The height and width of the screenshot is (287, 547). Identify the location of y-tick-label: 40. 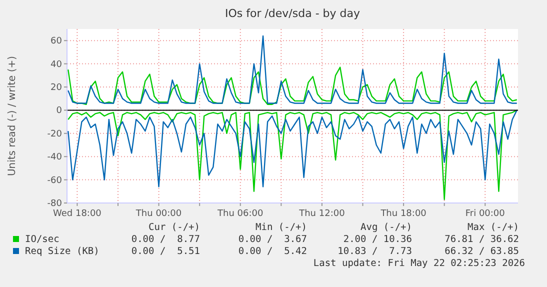
(56, 65).